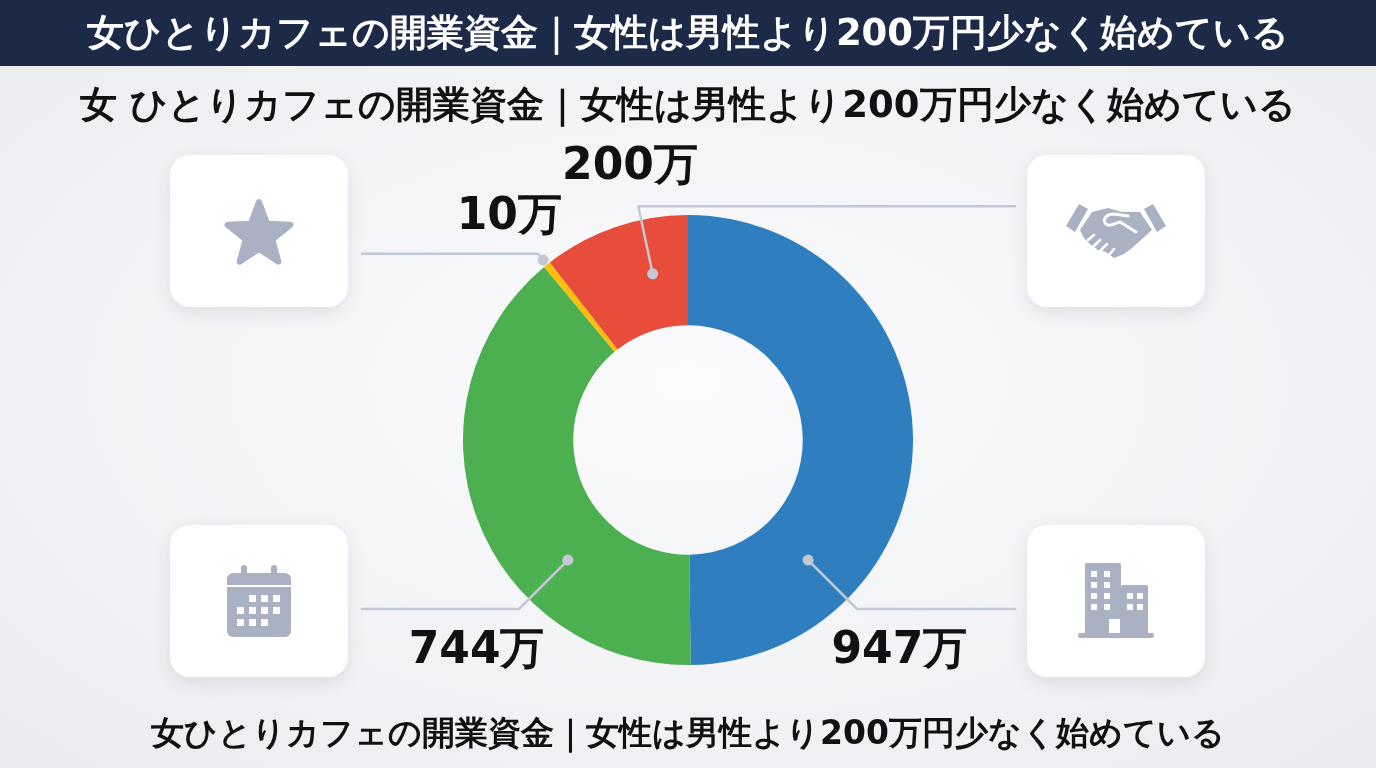 This screenshot has height=768, width=1376. Describe the element at coordinates (688, 732) in the screenshot. I see `text: 女ひとりカフェの開業資金｜女性は男性より200万円少なく始めている` at that location.